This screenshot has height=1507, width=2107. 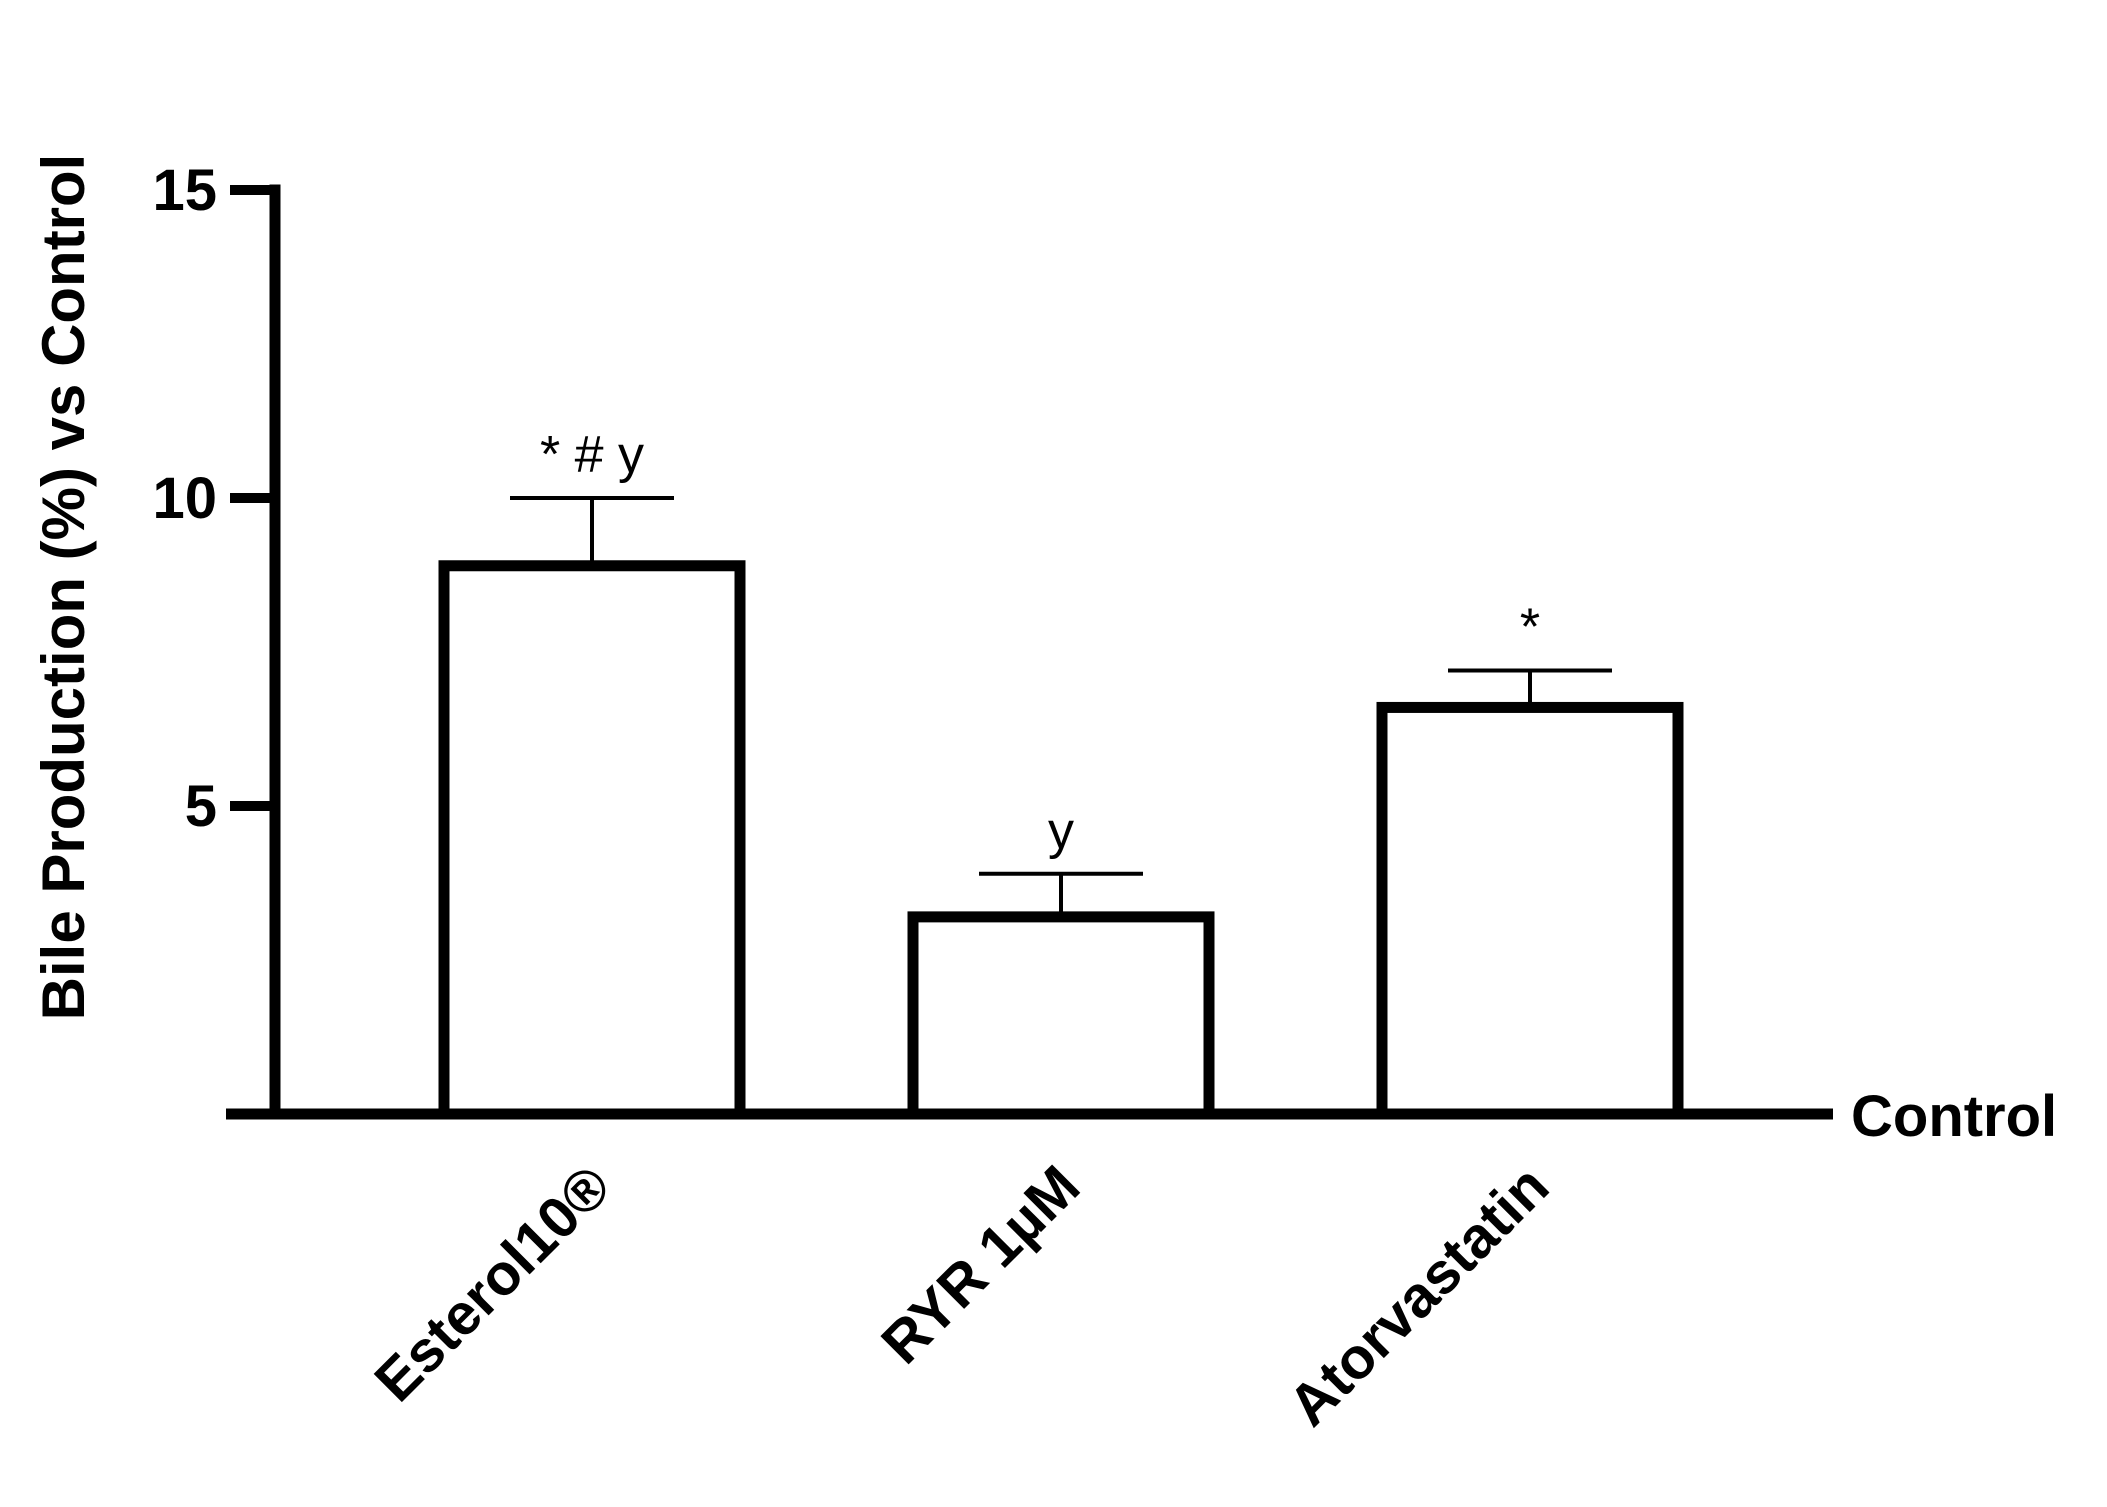 I want to click on y-tick-label: 15, so click(x=184, y=190).